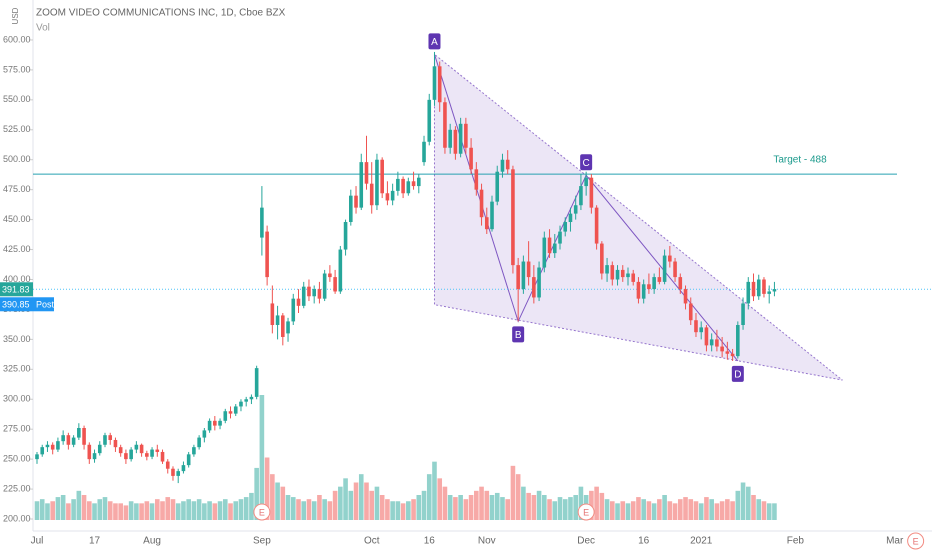 Image resolution: width=932 pixels, height=550 pixels. I want to click on y-tick-label: 500.00, so click(17, 159).